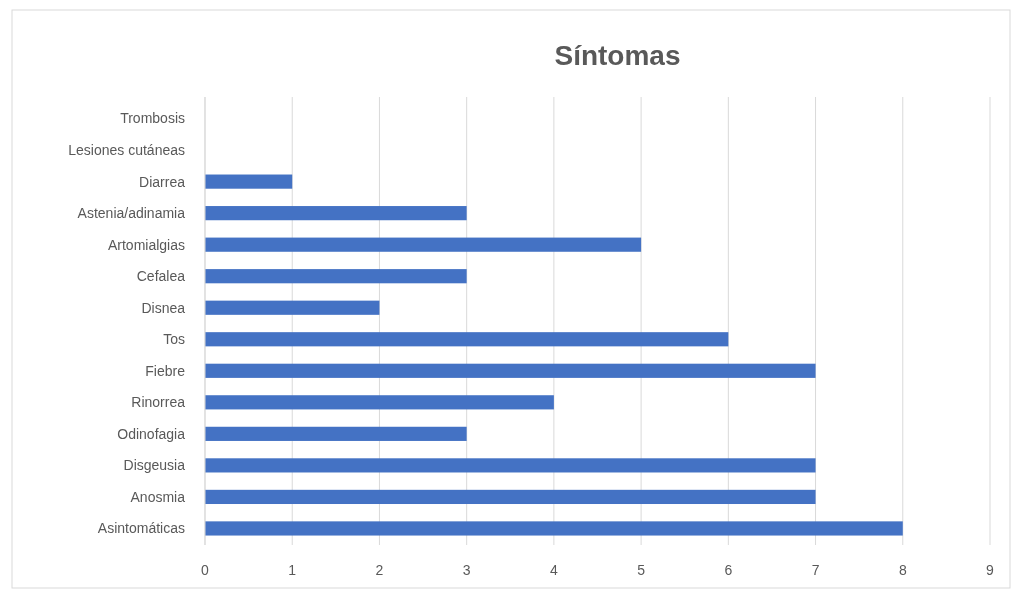  Describe the element at coordinates (617, 55) in the screenshot. I see `chart-title: Síntomas` at that location.